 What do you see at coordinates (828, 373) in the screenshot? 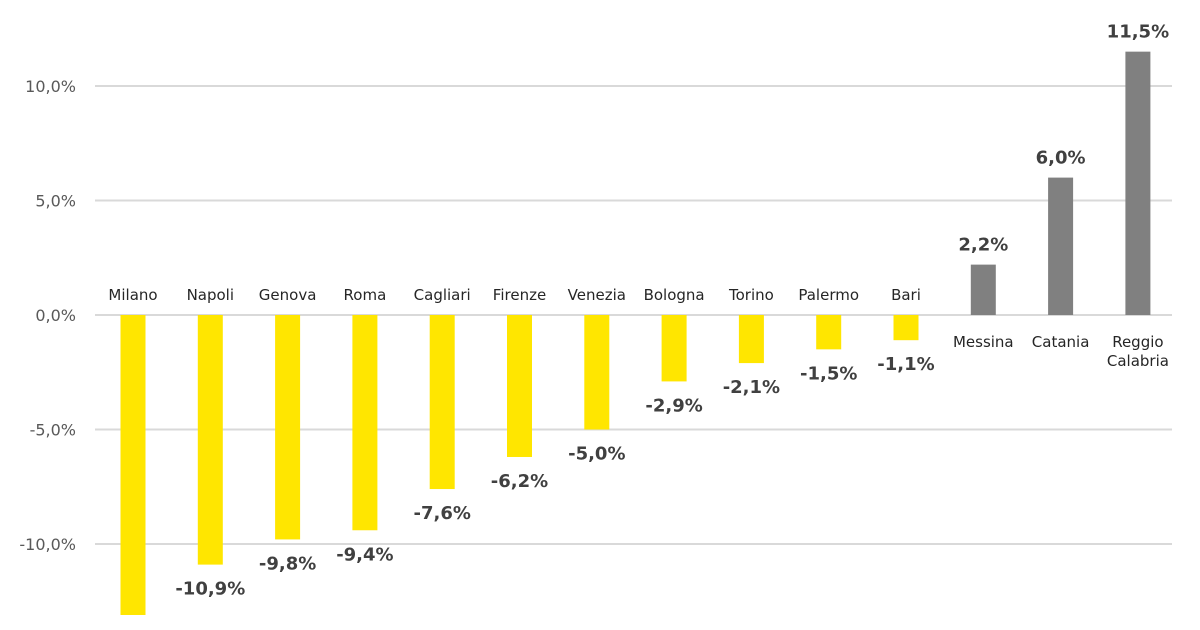
I see `data-label: -1,5%` at bounding box center [828, 373].